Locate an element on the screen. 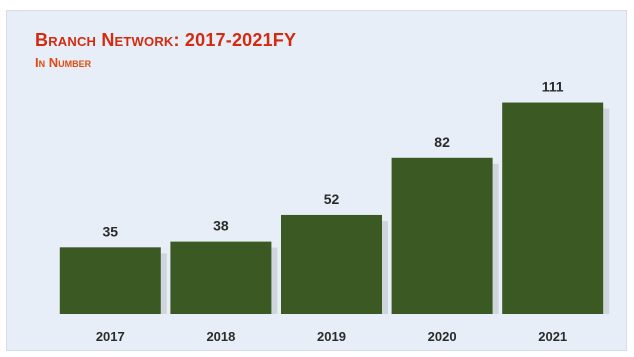 The width and height of the screenshot is (634, 357). ticks-layer: 2017 2018 2019 2020 2021 is located at coordinates (331, 336).